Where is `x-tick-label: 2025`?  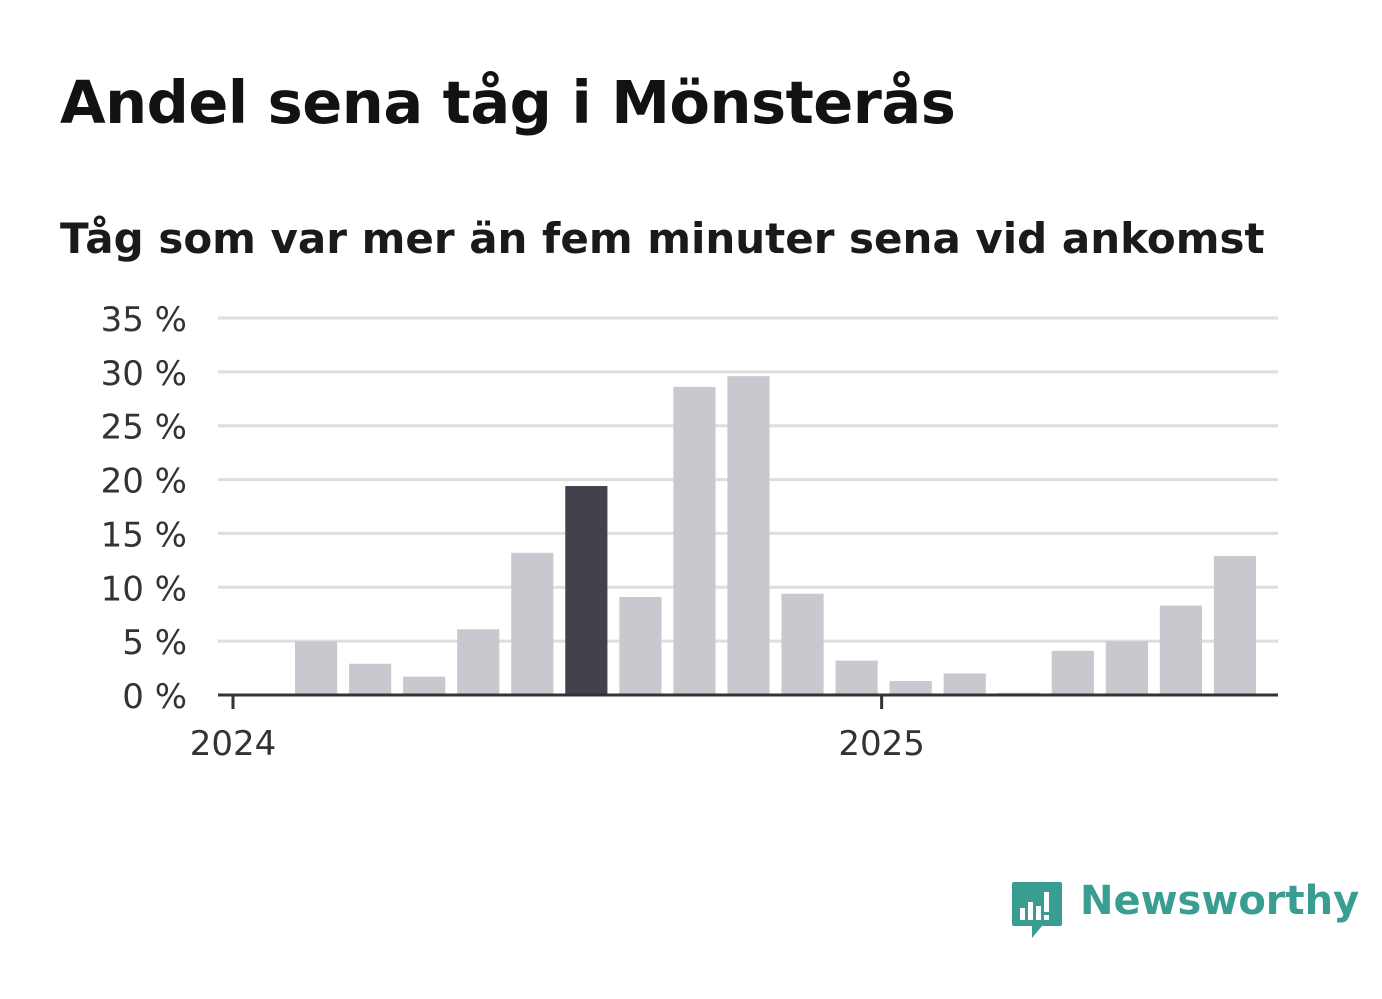
x-tick-label: 2025 is located at coordinates (881, 744).